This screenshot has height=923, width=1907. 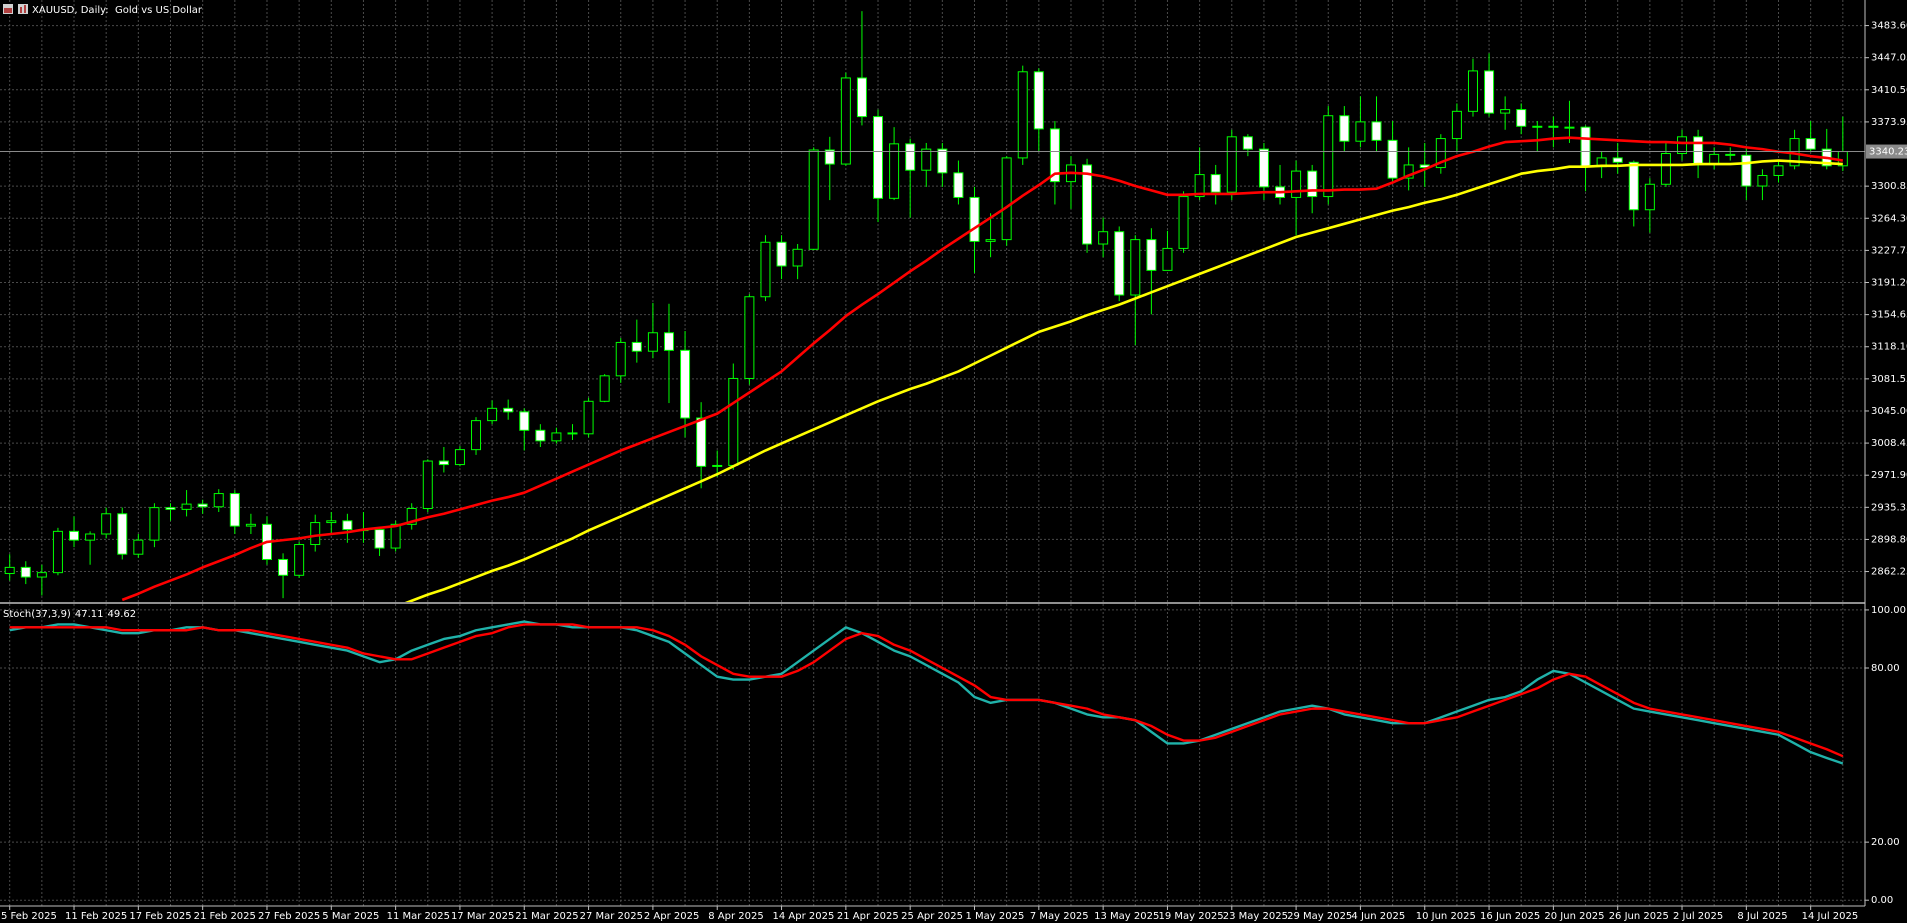 I want to click on x-tick-label: 21 Mar 2025, so click(x=546, y=916).